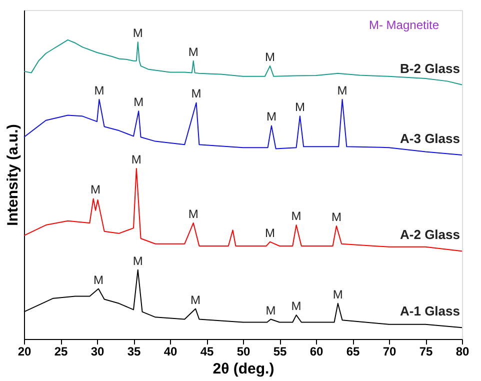  I want to click on x-tick-label: 70, so click(389, 351).